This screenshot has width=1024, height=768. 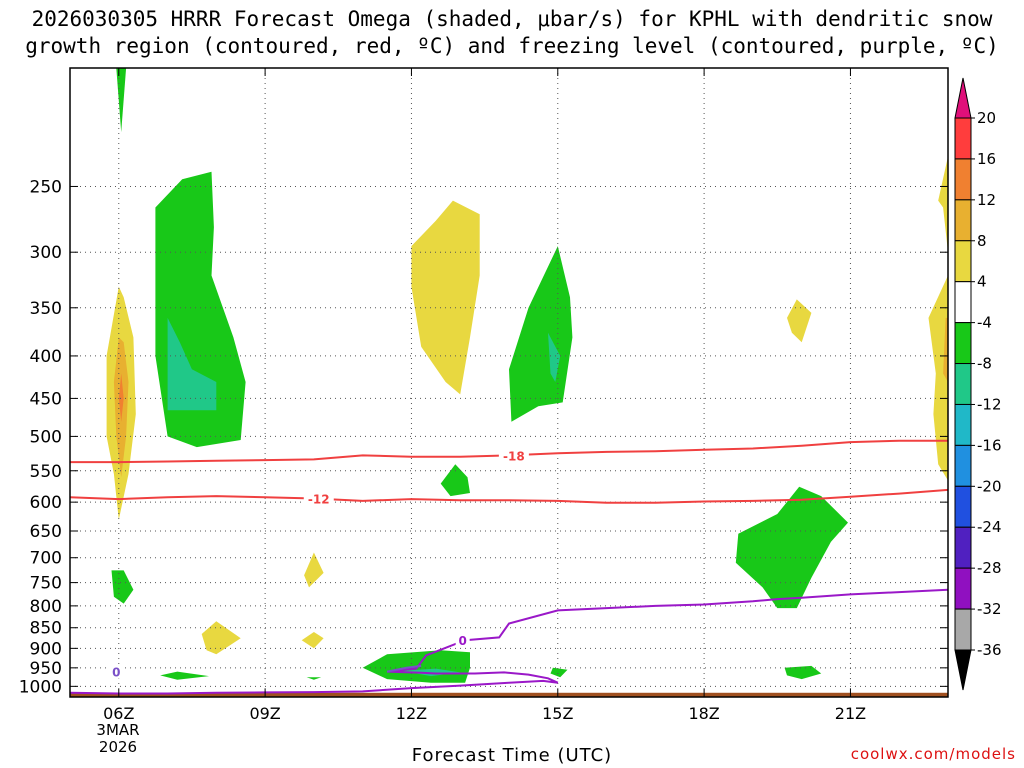 I want to click on omega-region-green-07z-low, so click(x=184, y=675).